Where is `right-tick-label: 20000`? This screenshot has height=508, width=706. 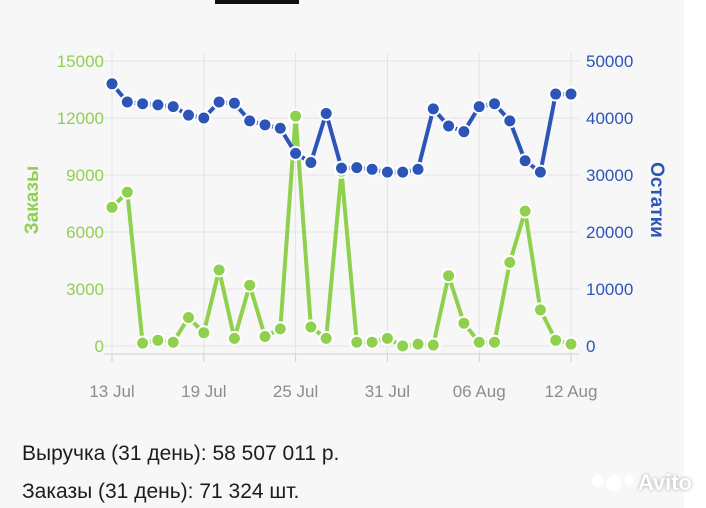 right-tick-label: 20000 is located at coordinates (609, 232).